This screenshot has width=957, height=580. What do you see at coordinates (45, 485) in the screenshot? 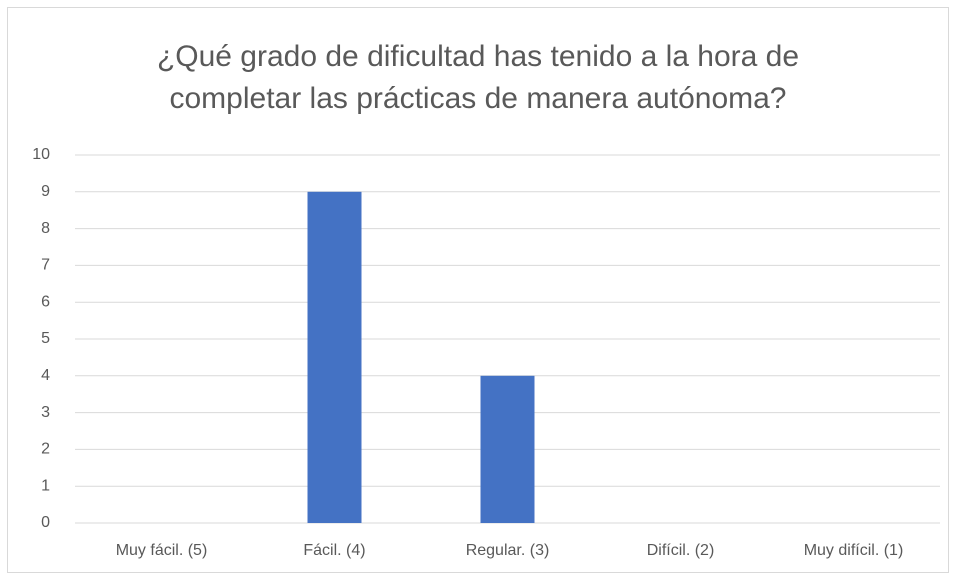
I see `y-tick-label: 1` at bounding box center [45, 485].